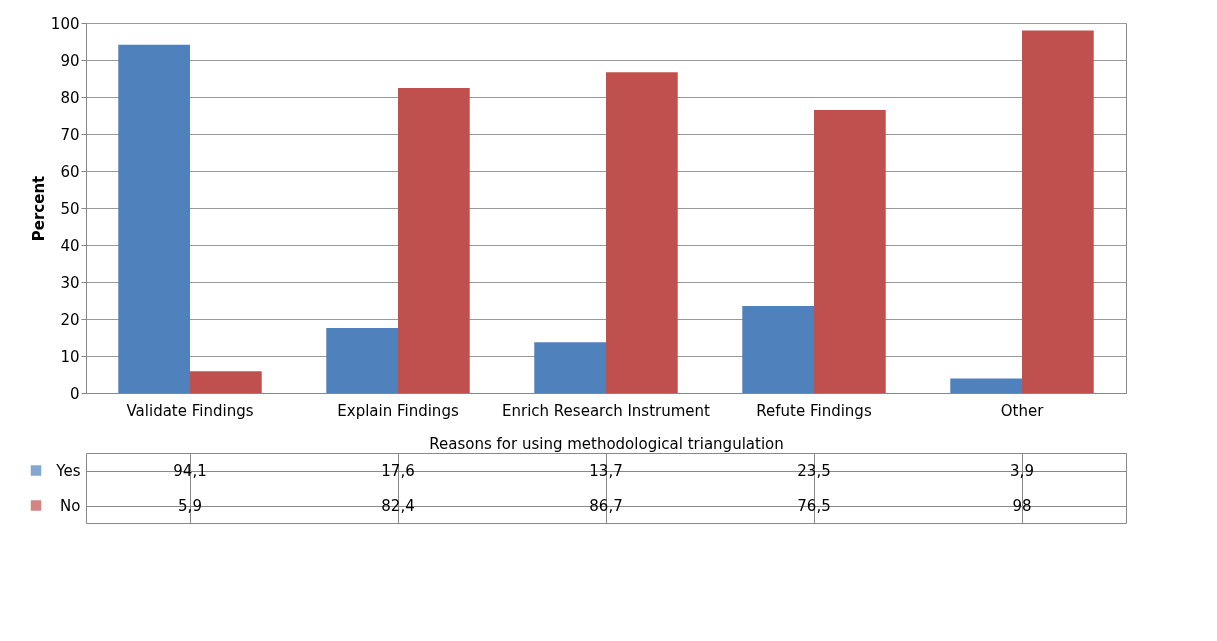 The height and width of the screenshot is (641, 1217). Describe the element at coordinates (190, 505) in the screenshot. I see `data-label: 5,9` at that location.